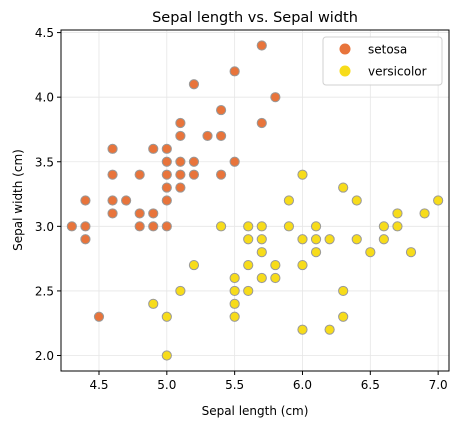  Describe the element at coordinates (255, 18) in the screenshot. I see `chart-title: Sepal length vs. Sepal width` at that location.